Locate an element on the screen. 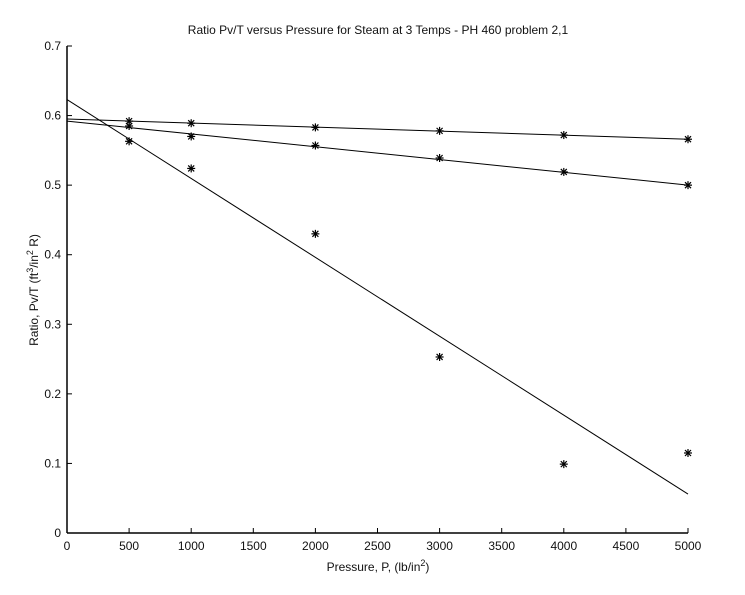  x-tick-label: 5000 is located at coordinates (688, 546).